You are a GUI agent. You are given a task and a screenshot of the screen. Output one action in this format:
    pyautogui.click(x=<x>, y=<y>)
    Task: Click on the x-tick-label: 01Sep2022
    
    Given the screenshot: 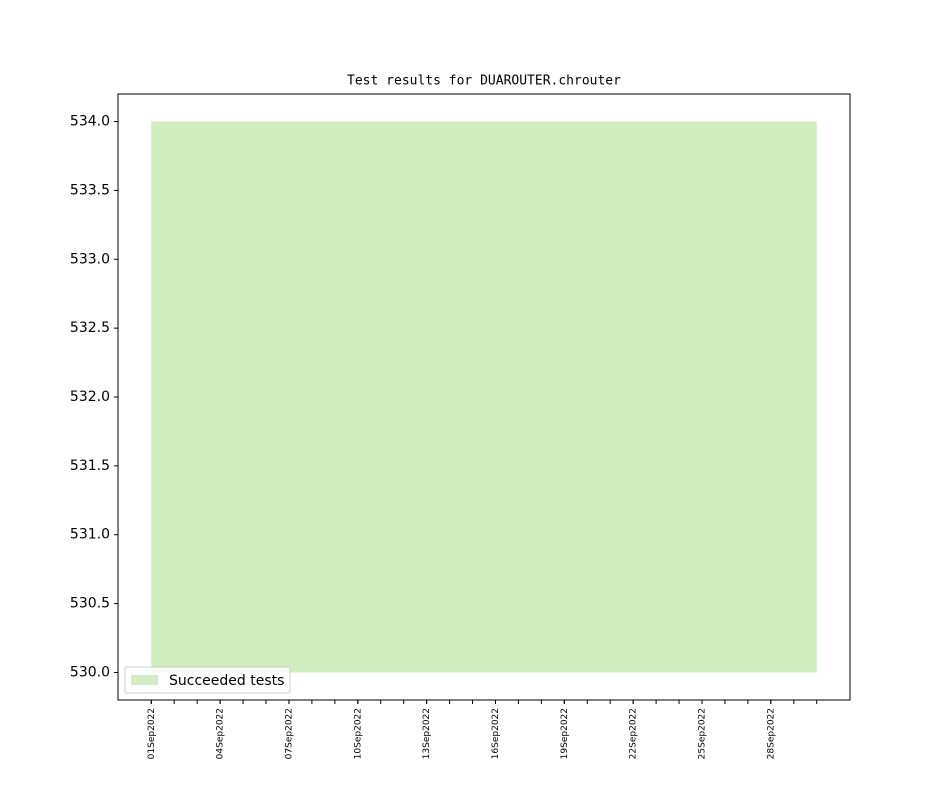 What is the action you would take?
    pyautogui.click(x=152, y=733)
    